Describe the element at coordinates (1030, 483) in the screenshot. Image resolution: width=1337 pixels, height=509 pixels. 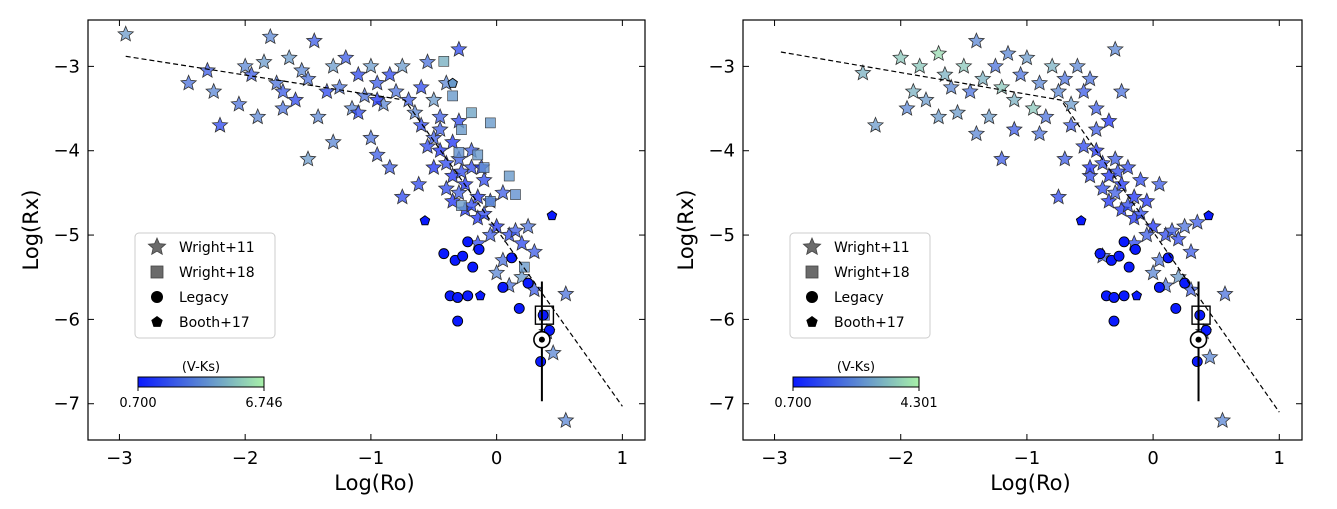
I see `x-axis-label: Log(Ro)` at that location.